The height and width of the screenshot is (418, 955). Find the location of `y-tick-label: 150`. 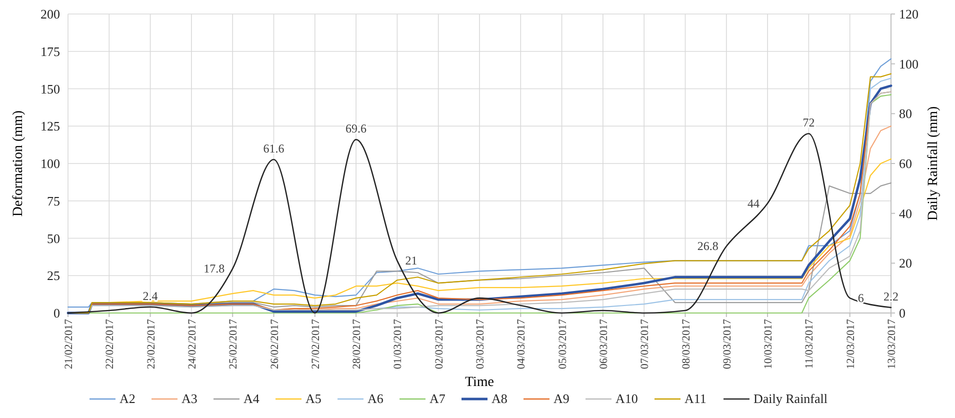

y-tick-label: 150 is located at coordinates (50, 88).